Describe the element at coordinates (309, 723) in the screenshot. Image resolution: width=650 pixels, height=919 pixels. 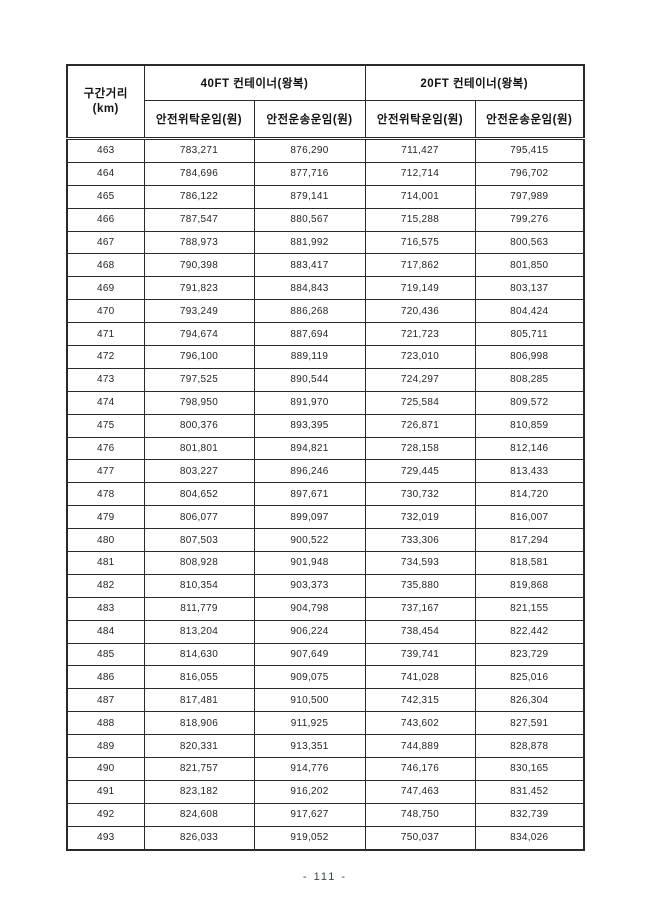
I see `fare-cell: 911,925` at that location.